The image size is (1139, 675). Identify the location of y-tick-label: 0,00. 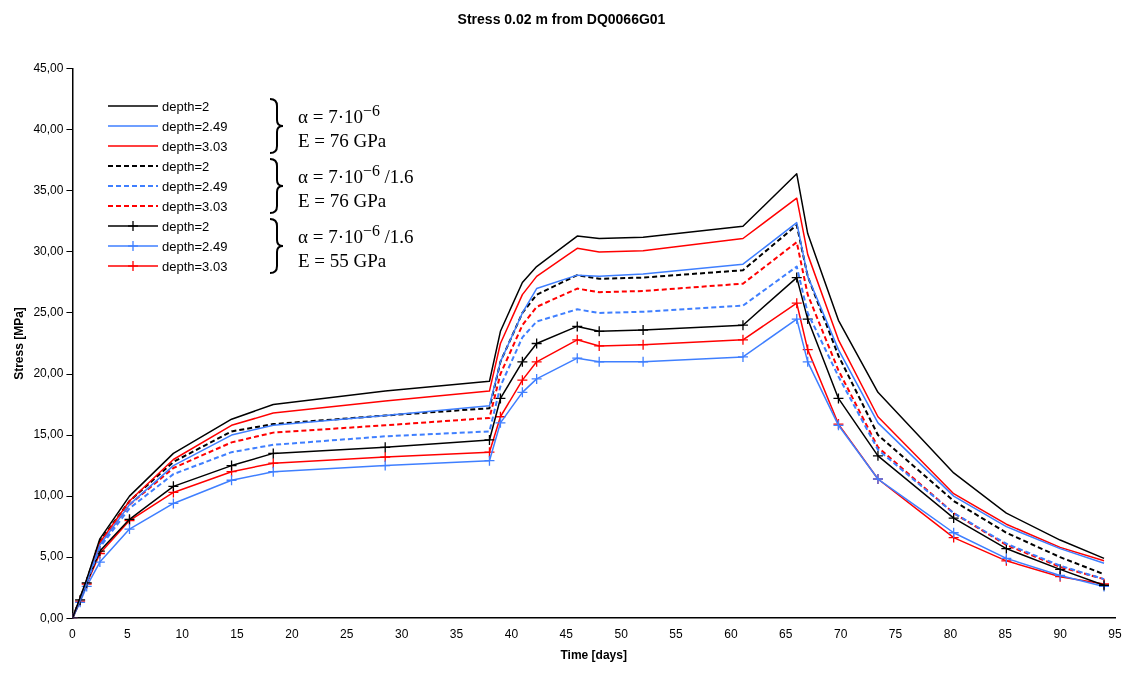
(52, 617).